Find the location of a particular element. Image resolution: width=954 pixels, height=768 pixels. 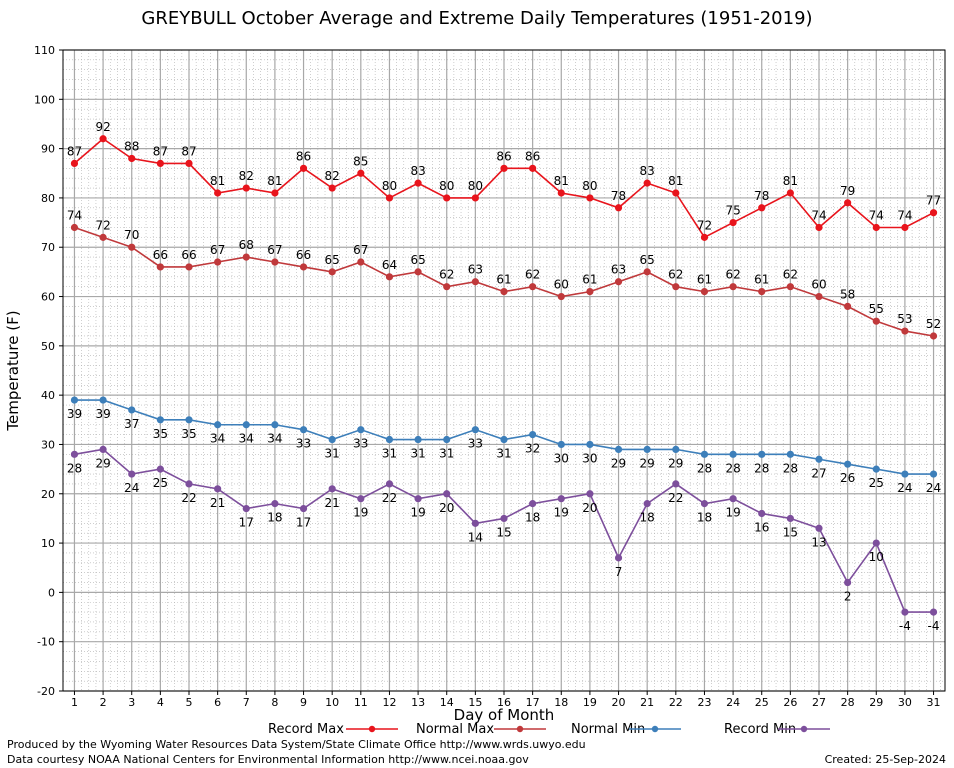

y-tick-label: -20 is located at coordinates (46, 691).